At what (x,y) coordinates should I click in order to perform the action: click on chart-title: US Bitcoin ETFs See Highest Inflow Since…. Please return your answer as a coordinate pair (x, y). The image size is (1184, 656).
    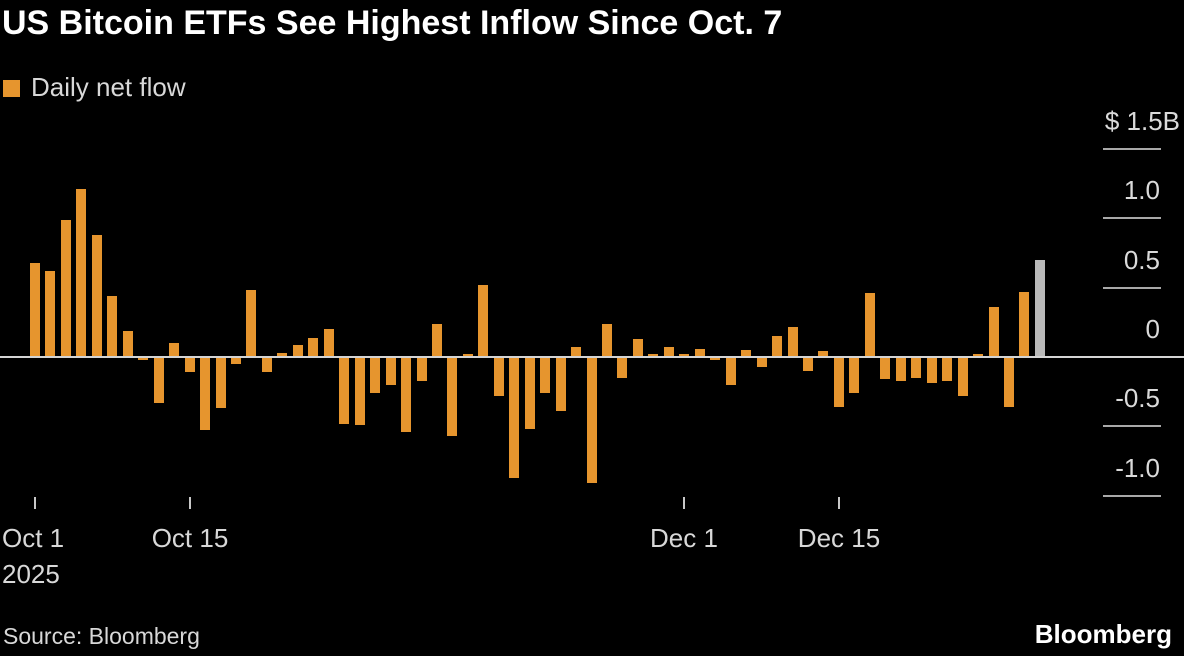
    Looking at the image, I should click on (392, 23).